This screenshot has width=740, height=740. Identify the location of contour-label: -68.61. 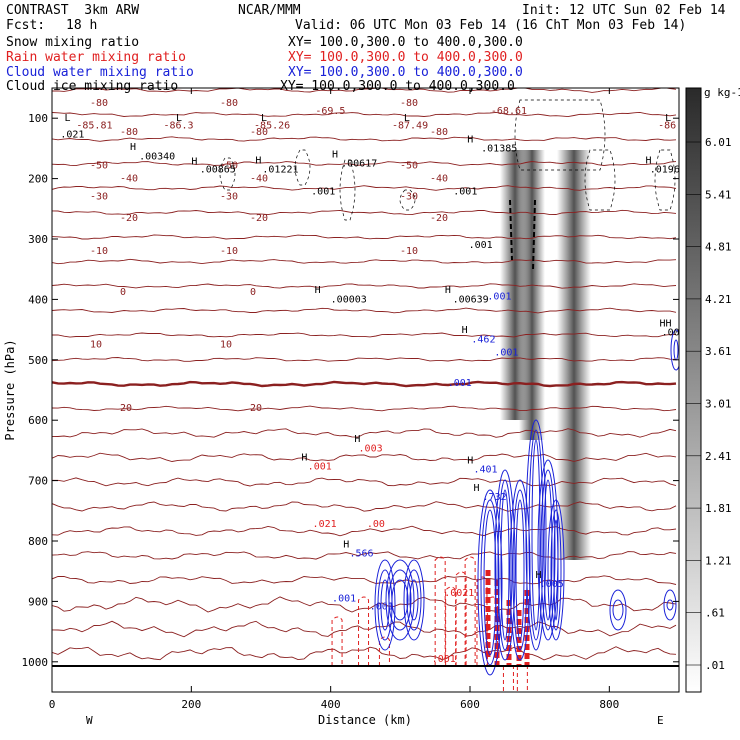
(509, 111).